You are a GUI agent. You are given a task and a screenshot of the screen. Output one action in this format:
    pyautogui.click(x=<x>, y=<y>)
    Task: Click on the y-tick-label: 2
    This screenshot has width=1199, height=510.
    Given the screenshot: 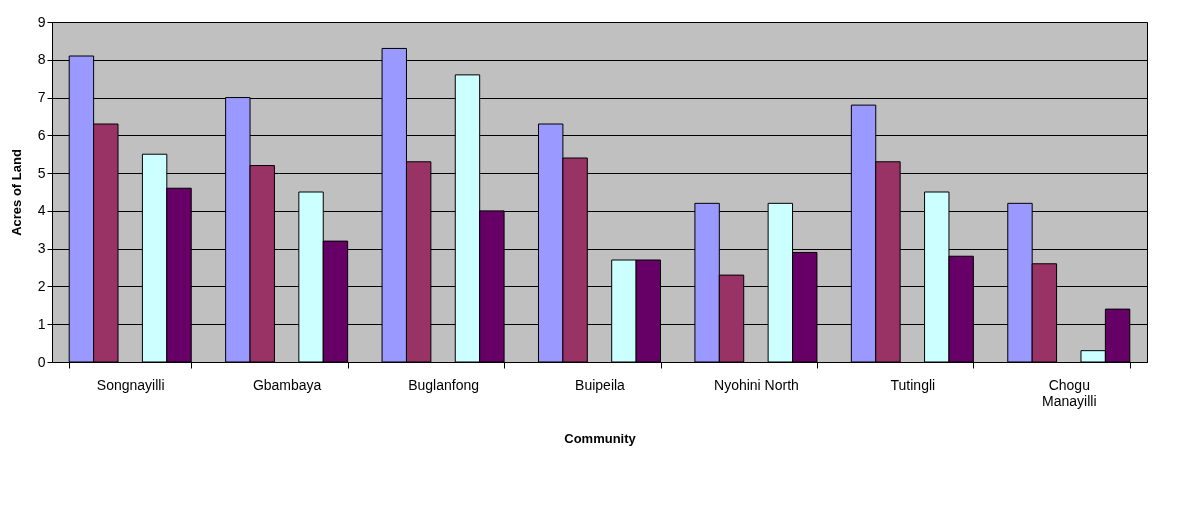 What is the action you would take?
    pyautogui.click(x=41, y=285)
    